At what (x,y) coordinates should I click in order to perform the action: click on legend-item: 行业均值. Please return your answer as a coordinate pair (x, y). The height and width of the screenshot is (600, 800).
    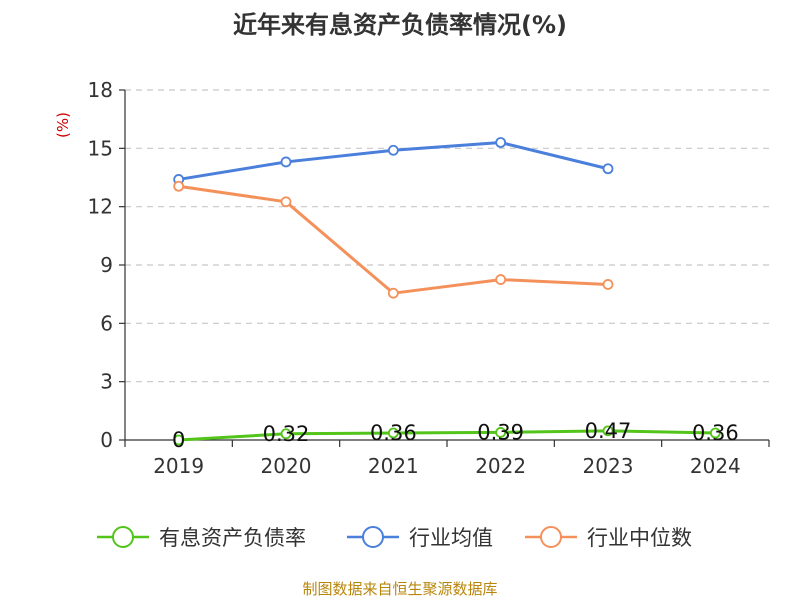
    Looking at the image, I should click on (420, 538).